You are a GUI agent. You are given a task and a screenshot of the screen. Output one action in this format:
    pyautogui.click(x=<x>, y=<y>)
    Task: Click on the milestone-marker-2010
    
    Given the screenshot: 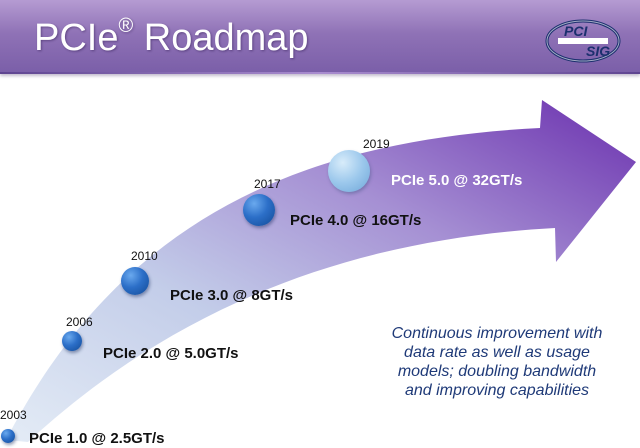 What is the action you would take?
    pyautogui.click(x=135, y=281)
    